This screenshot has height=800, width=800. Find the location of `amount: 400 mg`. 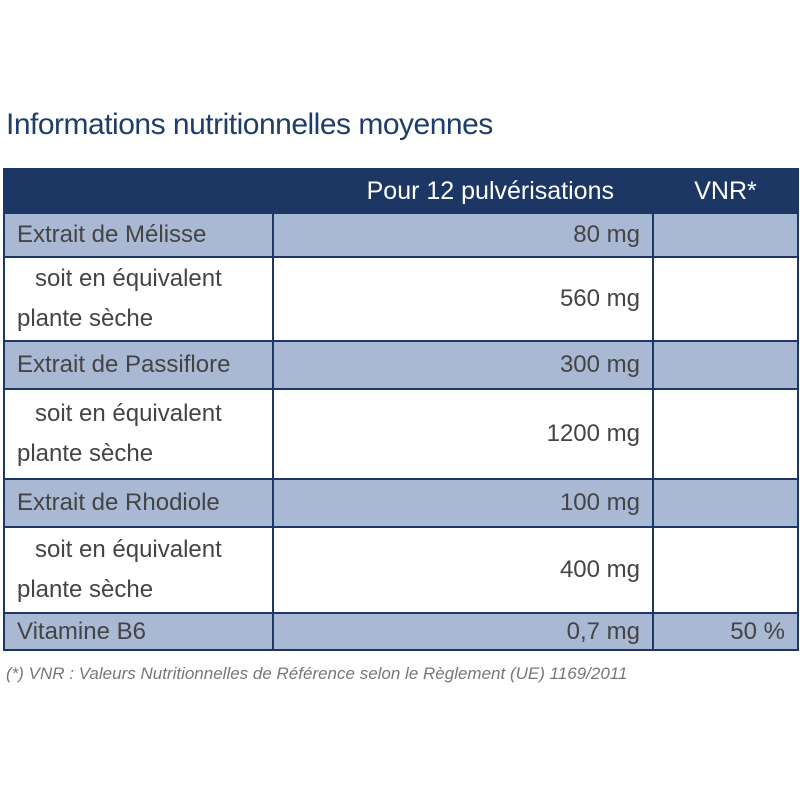

amount: 400 mg is located at coordinates (599, 569).